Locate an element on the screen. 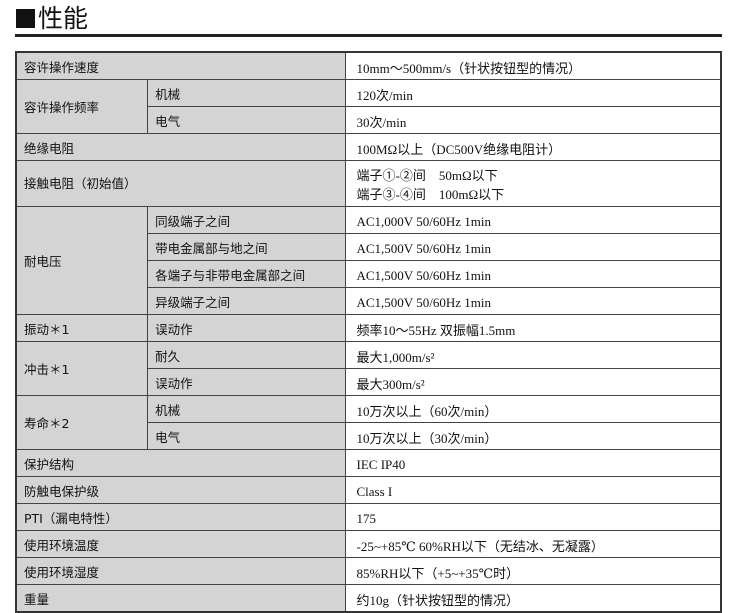  row-value: 10万次以上（60次/min） is located at coordinates (533, 409).